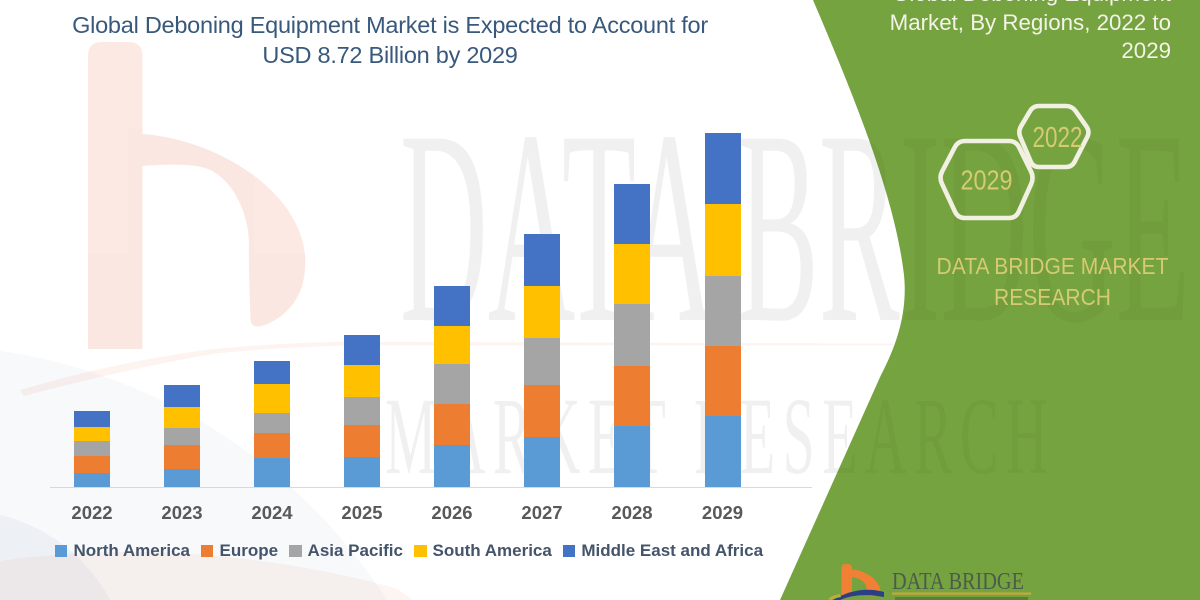  I want to click on svg-text: 2029, so click(987, 180).